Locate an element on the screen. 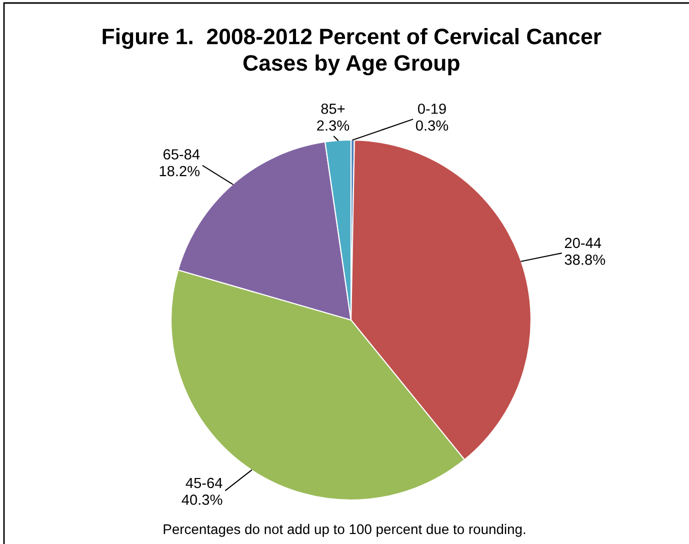  data-label: 40.3% is located at coordinates (202, 499).